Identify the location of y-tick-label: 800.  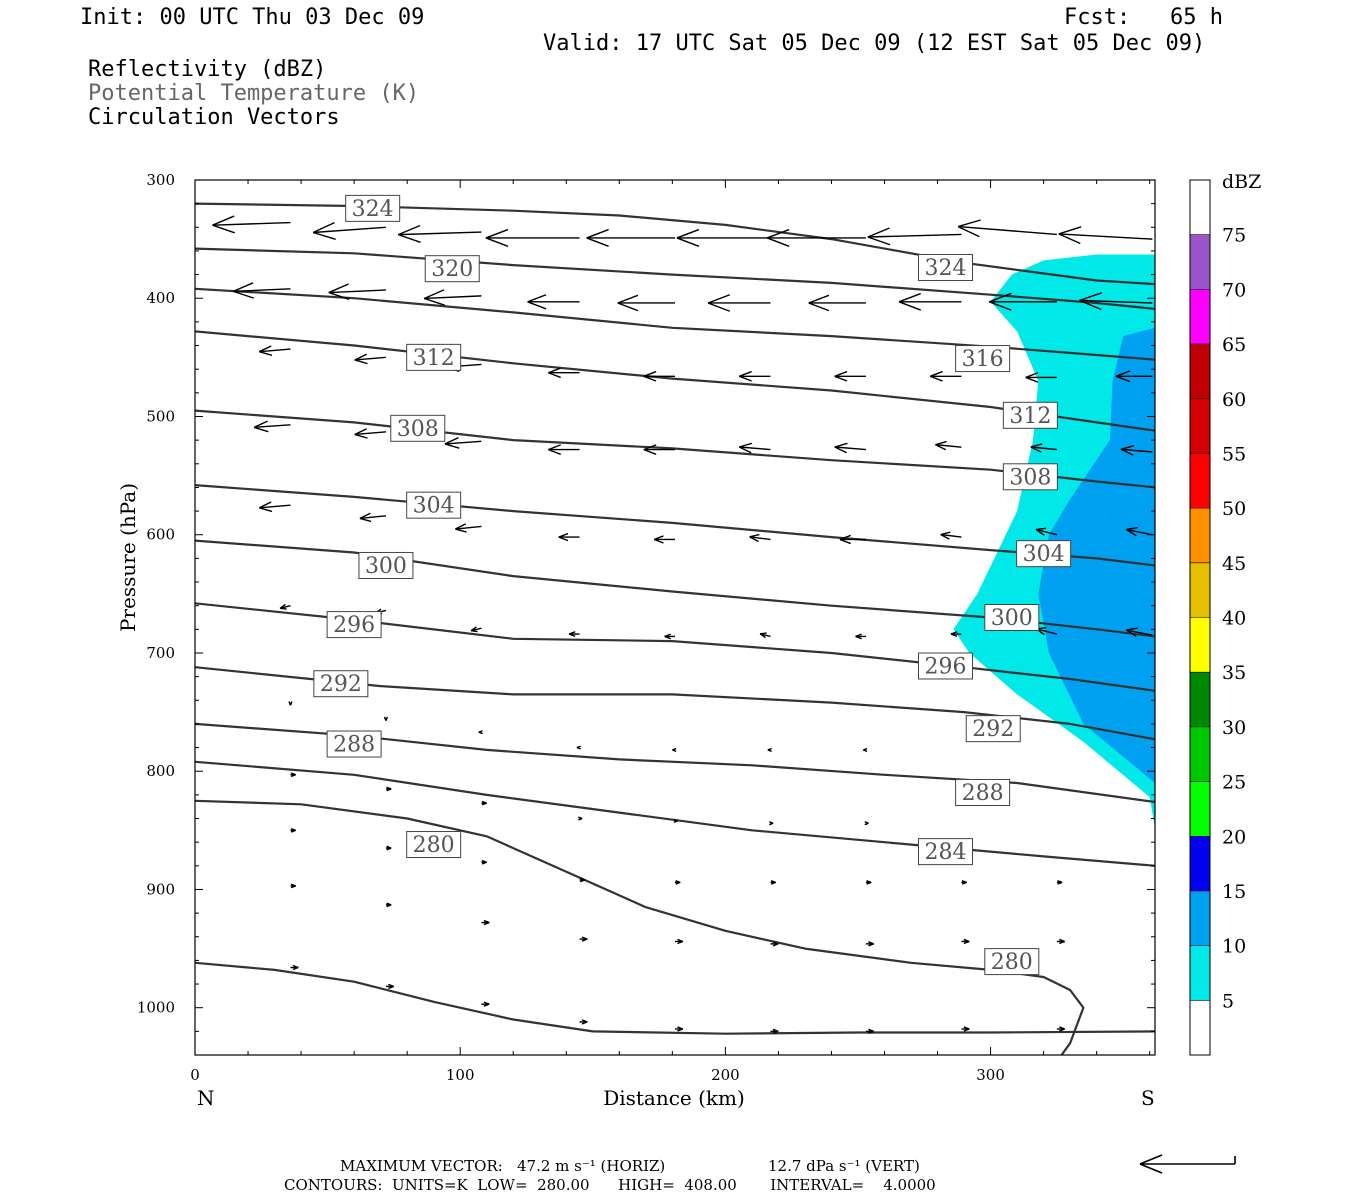
(160, 771).